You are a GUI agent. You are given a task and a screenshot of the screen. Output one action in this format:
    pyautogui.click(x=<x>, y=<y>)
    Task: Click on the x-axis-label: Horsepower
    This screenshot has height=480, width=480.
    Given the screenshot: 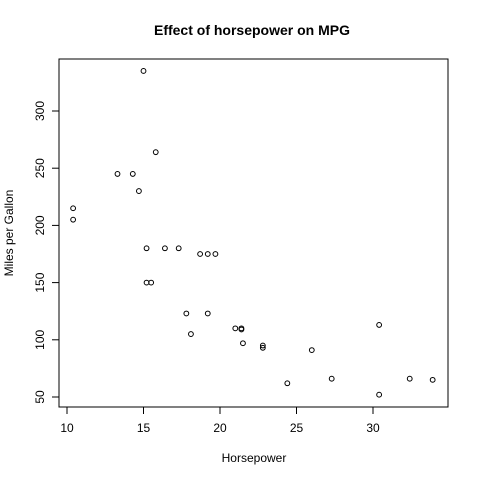 What is the action you would take?
    pyautogui.click(x=254, y=458)
    